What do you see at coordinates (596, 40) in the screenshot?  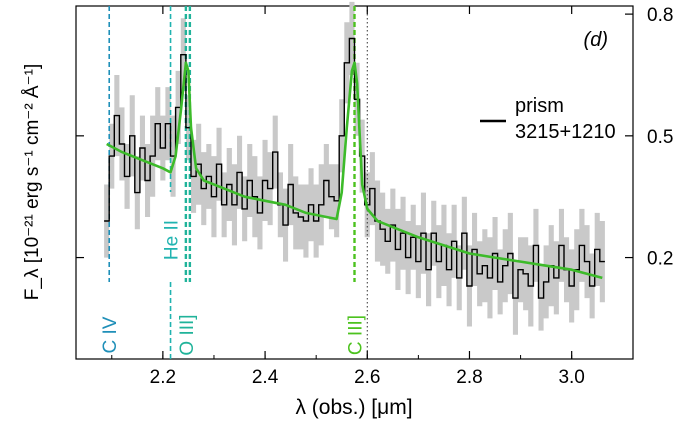 I see `panel-label: (d)` at bounding box center [596, 40].